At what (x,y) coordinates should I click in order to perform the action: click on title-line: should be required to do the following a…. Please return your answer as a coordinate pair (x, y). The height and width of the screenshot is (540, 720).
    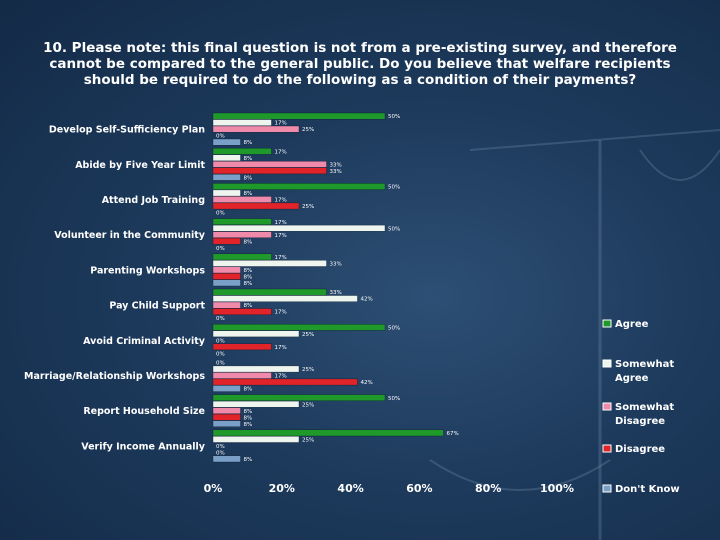
    Looking at the image, I should click on (360, 80).